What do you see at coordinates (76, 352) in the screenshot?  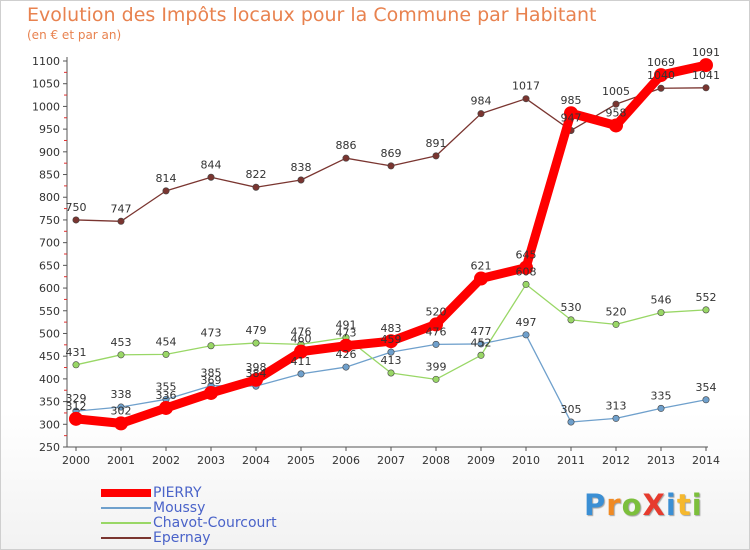 I see `data-label: 431` at bounding box center [76, 352].